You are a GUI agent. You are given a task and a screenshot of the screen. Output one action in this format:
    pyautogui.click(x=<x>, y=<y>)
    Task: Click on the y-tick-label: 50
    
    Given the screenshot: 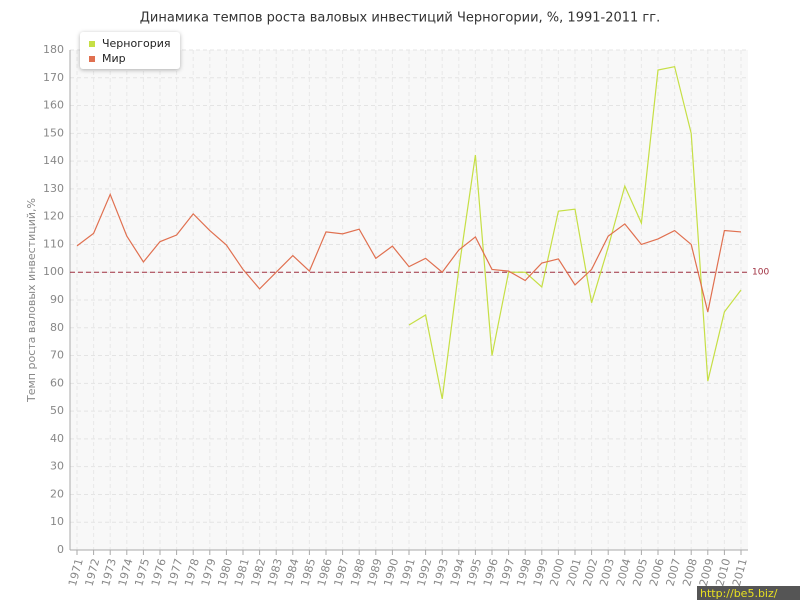 What is the action you would take?
    pyautogui.click(x=57, y=410)
    